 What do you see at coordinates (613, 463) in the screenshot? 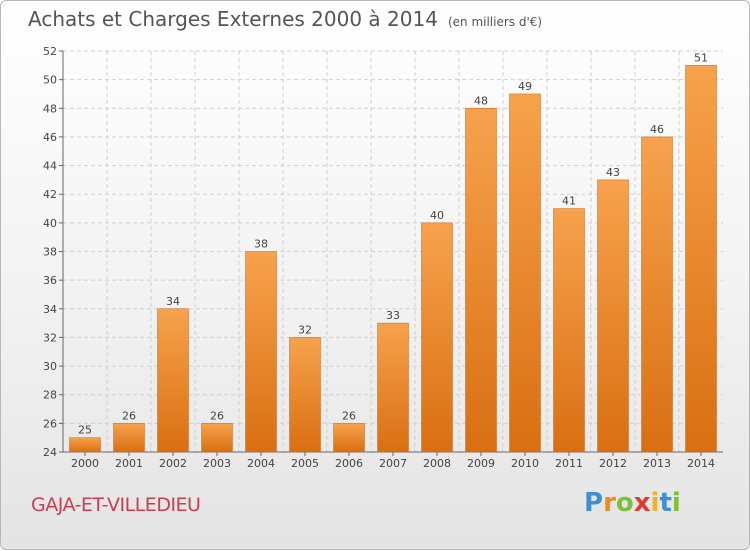
I see `x-tick-label: 2012` at bounding box center [613, 463].